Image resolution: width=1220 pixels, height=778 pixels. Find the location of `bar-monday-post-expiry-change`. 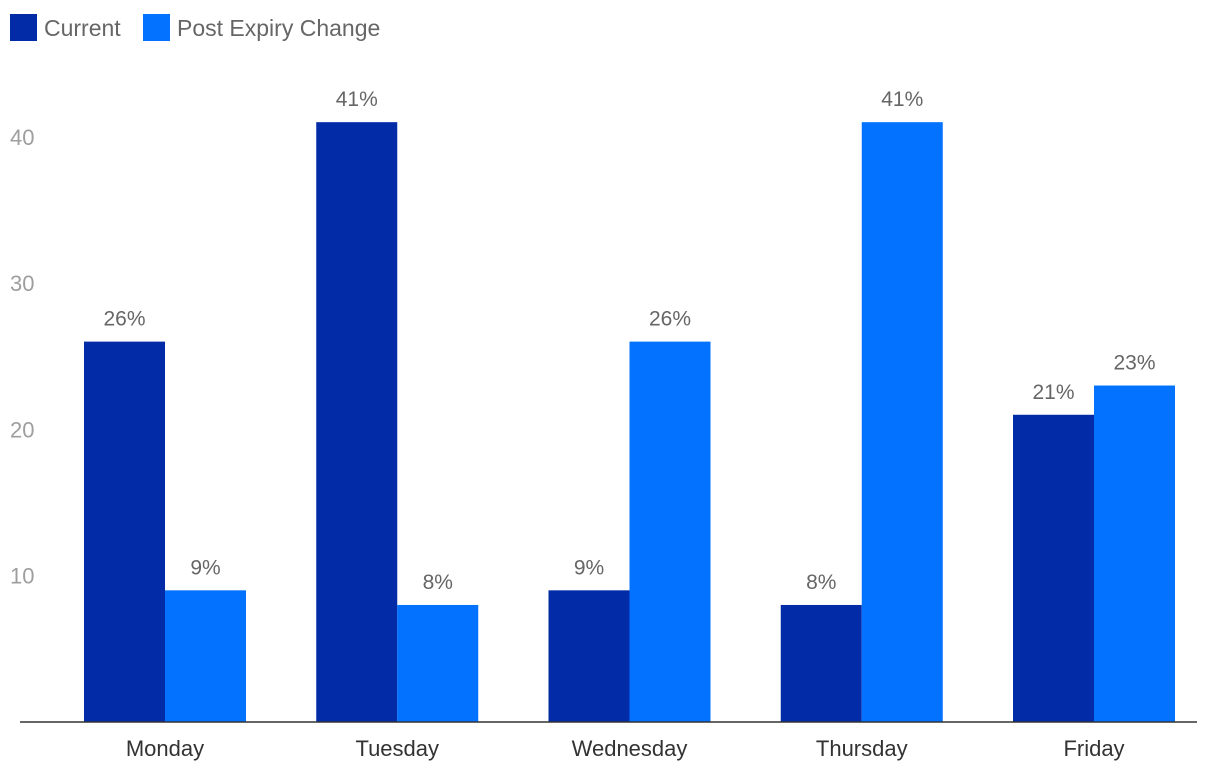

bar-monday-post-expiry-change is located at coordinates (205, 656).